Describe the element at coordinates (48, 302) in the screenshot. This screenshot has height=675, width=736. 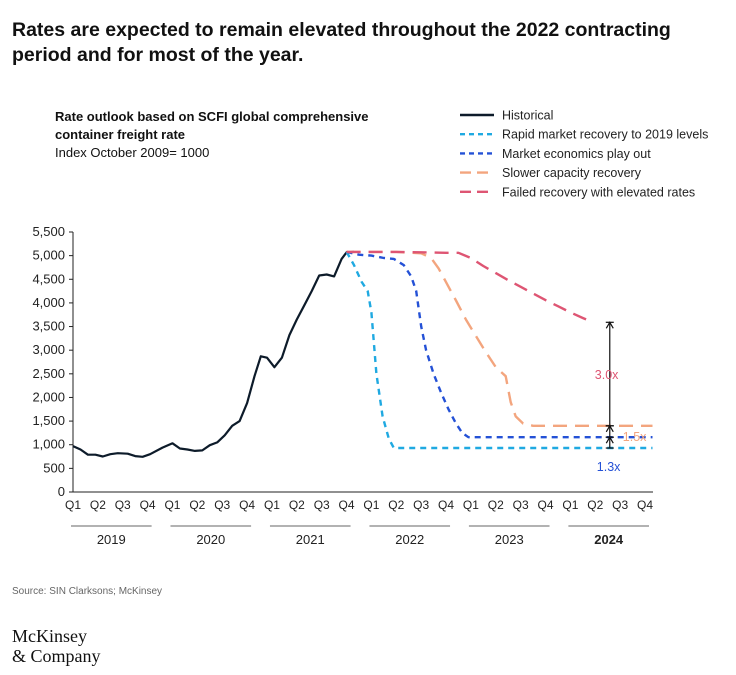
I see `y-tick-label: 4,000` at that location.